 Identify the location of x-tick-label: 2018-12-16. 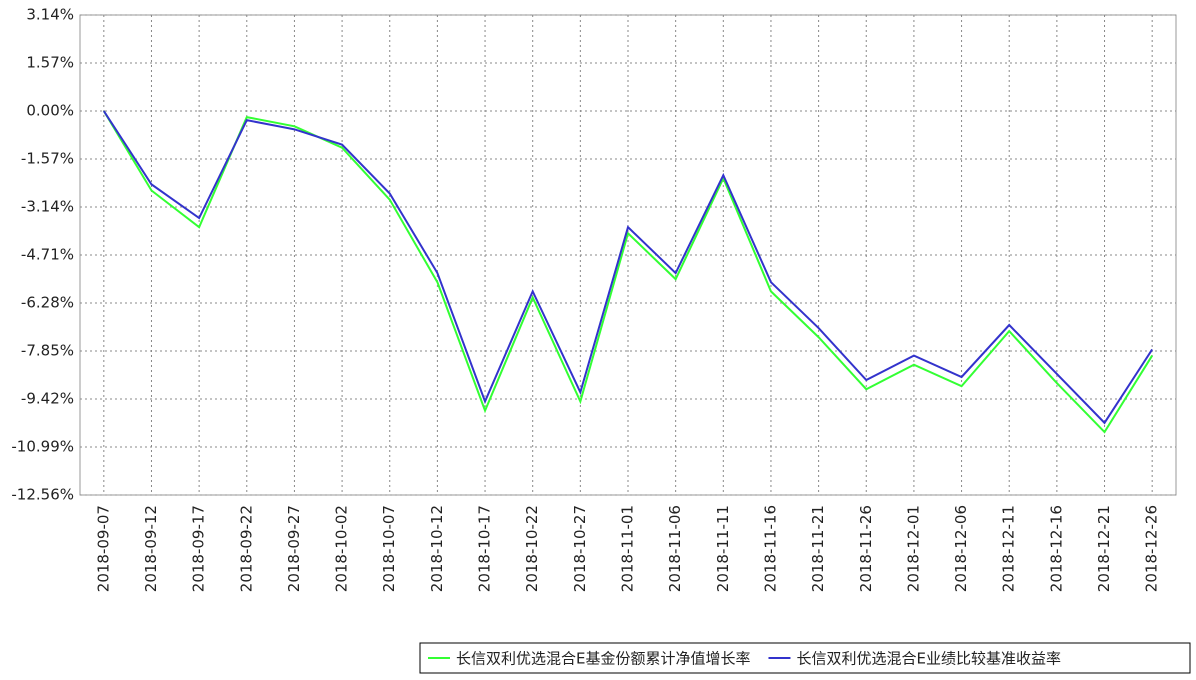
(1056, 548).